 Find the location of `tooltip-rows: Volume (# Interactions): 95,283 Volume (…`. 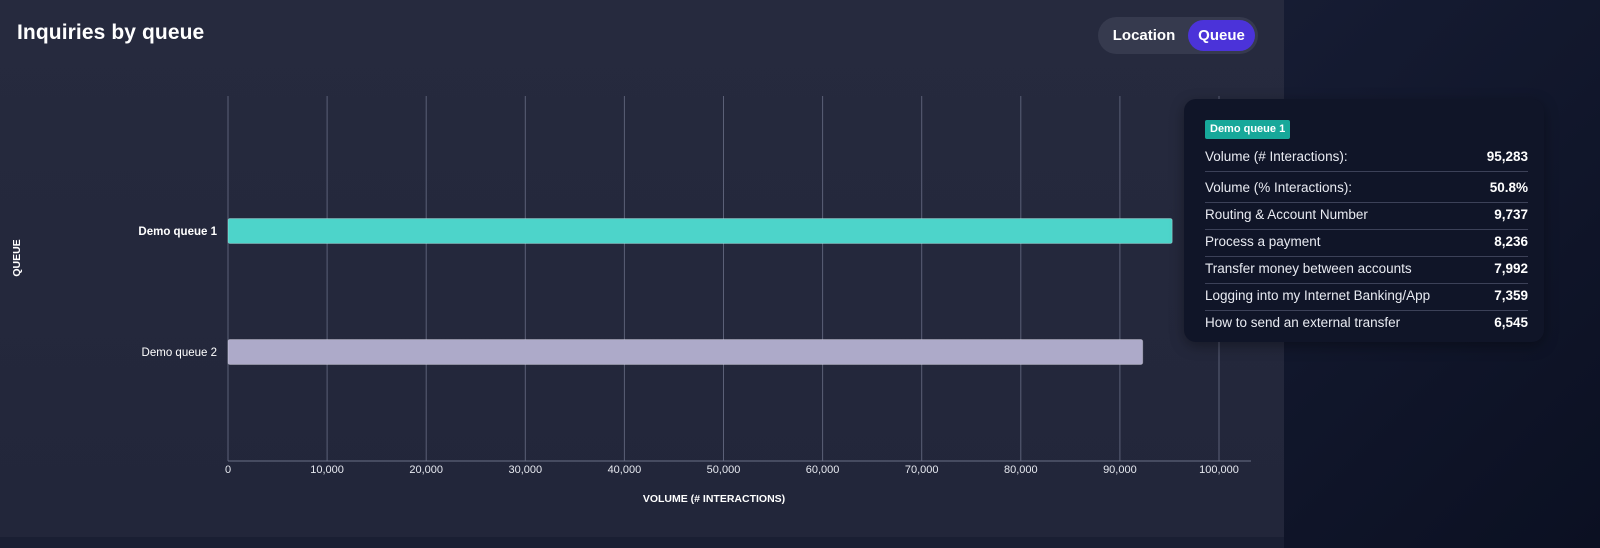

tooltip-rows: Volume (# Interactions): 95,283 Volume (… is located at coordinates (1366, 241).